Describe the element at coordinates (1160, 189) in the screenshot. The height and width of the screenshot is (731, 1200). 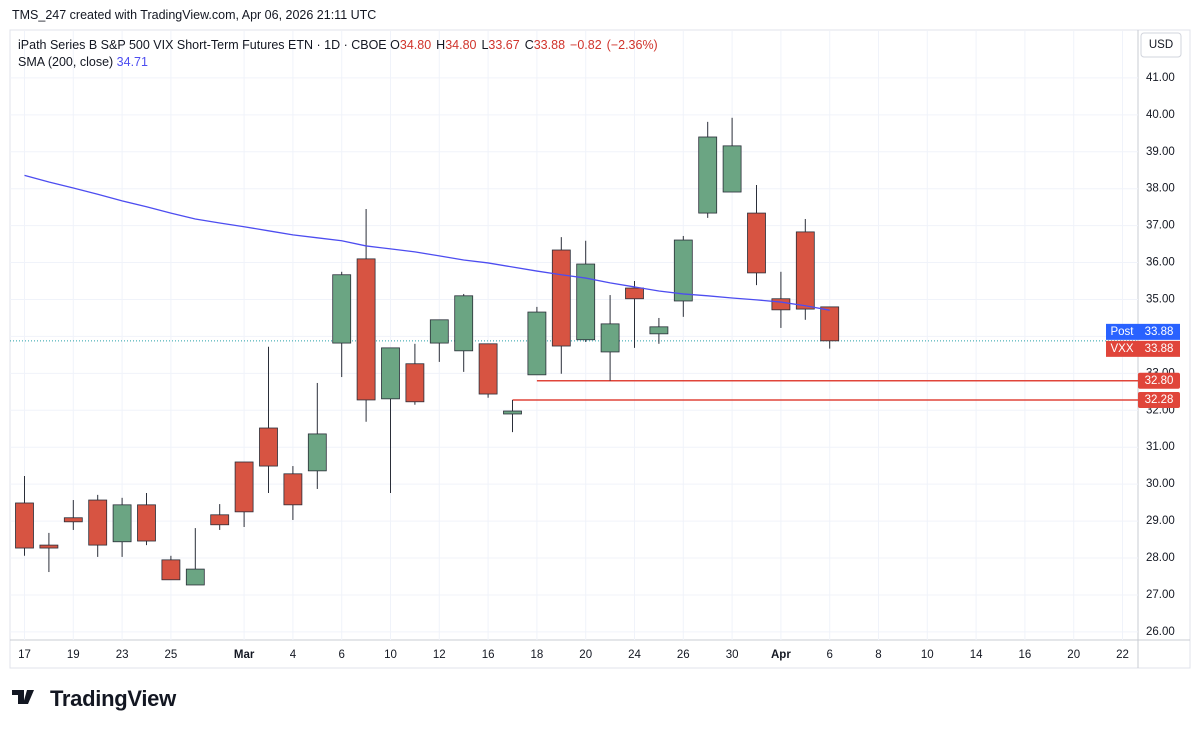
I see `y-tick-label: 38.00` at that location.